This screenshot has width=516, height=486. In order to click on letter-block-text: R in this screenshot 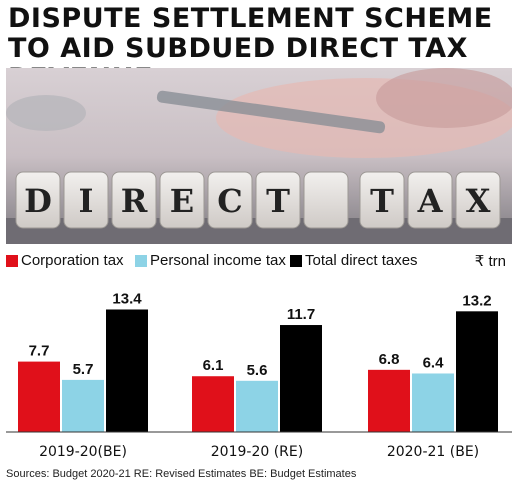, I will do `click(134, 201)`.